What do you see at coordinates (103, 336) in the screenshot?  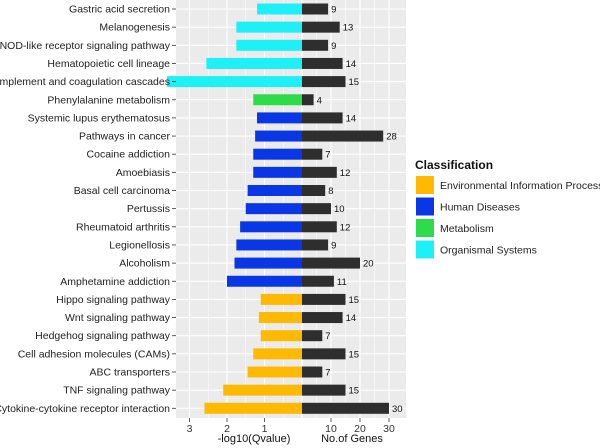 I see `category-label: Hedgehog signaling pathway` at bounding box center [103, 336].